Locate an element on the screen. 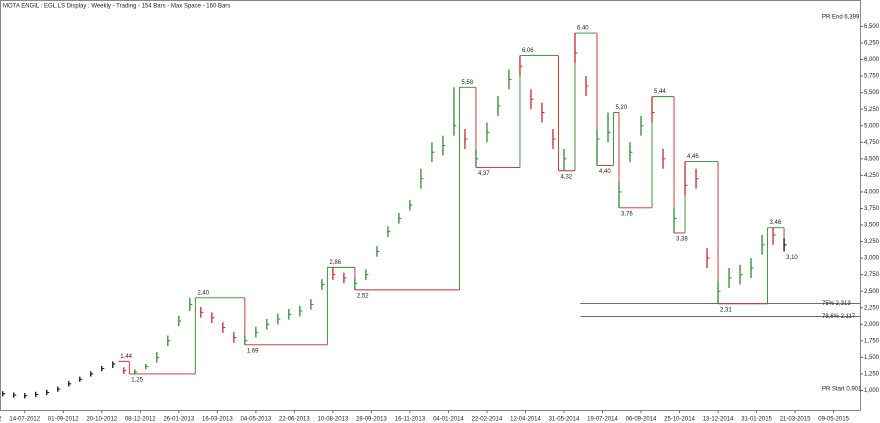 The height and width of the screenshot is (423, 880). x-tick-label: 04-05-2013 is located at coordinates (256, 420).